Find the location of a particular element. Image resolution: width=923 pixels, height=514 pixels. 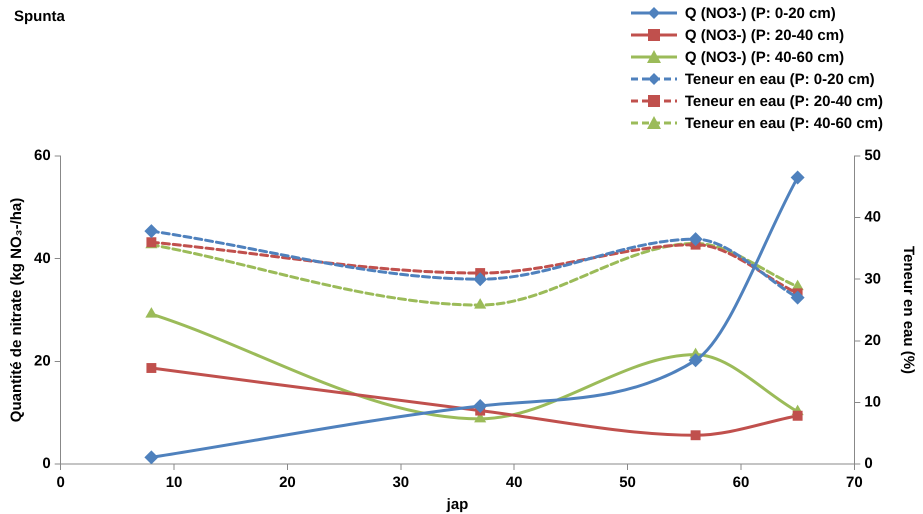

y2-axis-title: Teneur en eau (%) is located at coordinates (908, 310).